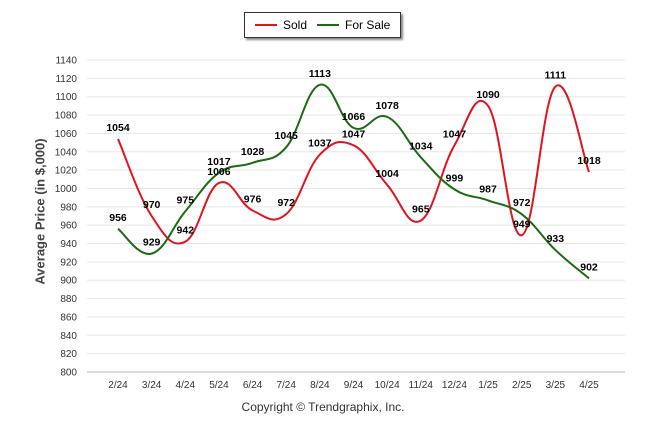  What do you see at coordinates (152, 385) in the screenshot?
I see `x-tick-label: 3/24` at bounding box center [152, 385].